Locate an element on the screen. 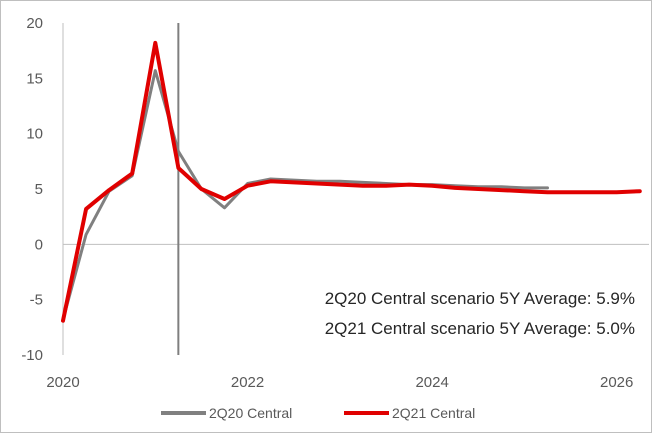  legend-label-2q20: 2Q20 Central is located at coordinates (250, 413).